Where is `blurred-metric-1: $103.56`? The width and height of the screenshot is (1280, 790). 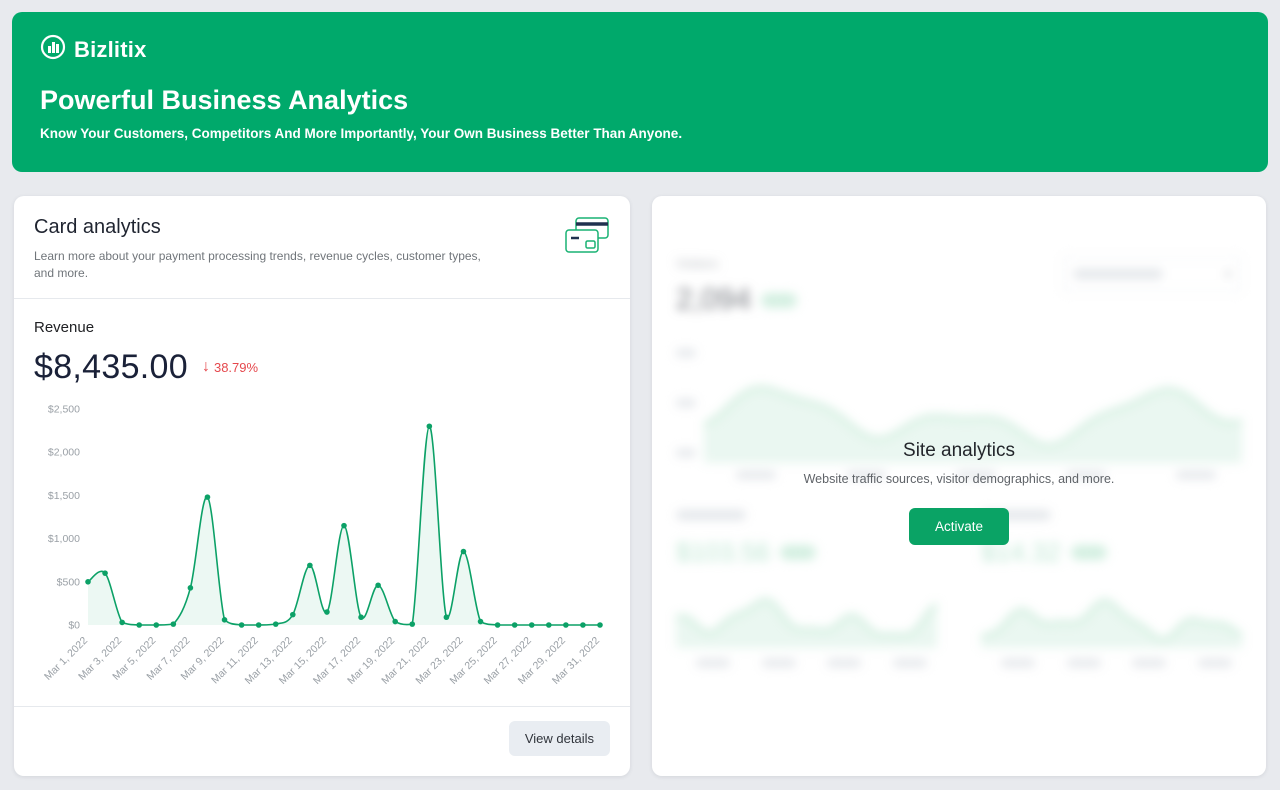
blurred-metric-1: $103.56 is located at coordinates (806, 587).